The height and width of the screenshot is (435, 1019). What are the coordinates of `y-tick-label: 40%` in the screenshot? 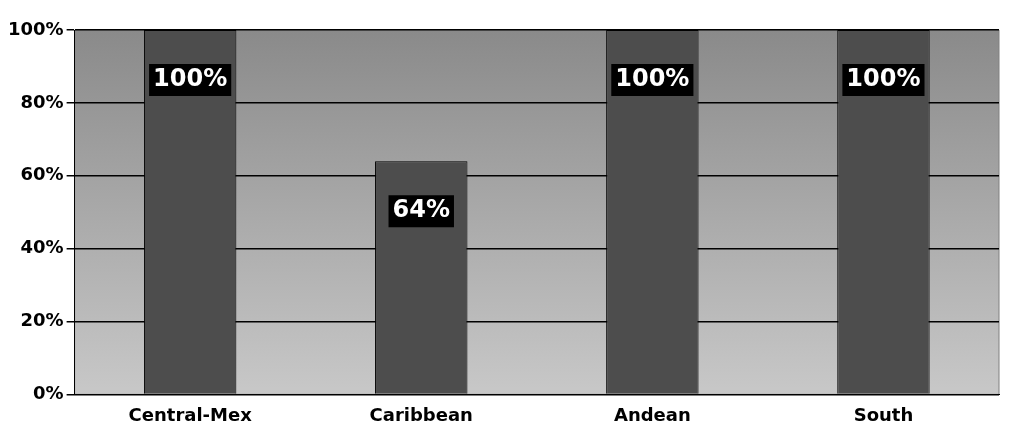 It's located at (42, 247).